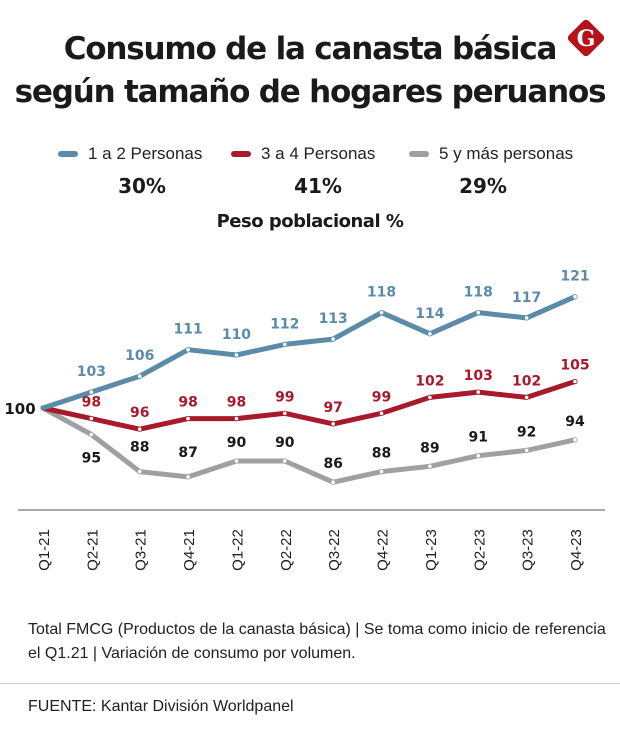 Image resolution: width=620 pixels, height=740 pixels. What do you see at coordinates (189, 550) in the screenshot?
I see `x-tick-label: Q4-21` at bounding box center [189, 550].